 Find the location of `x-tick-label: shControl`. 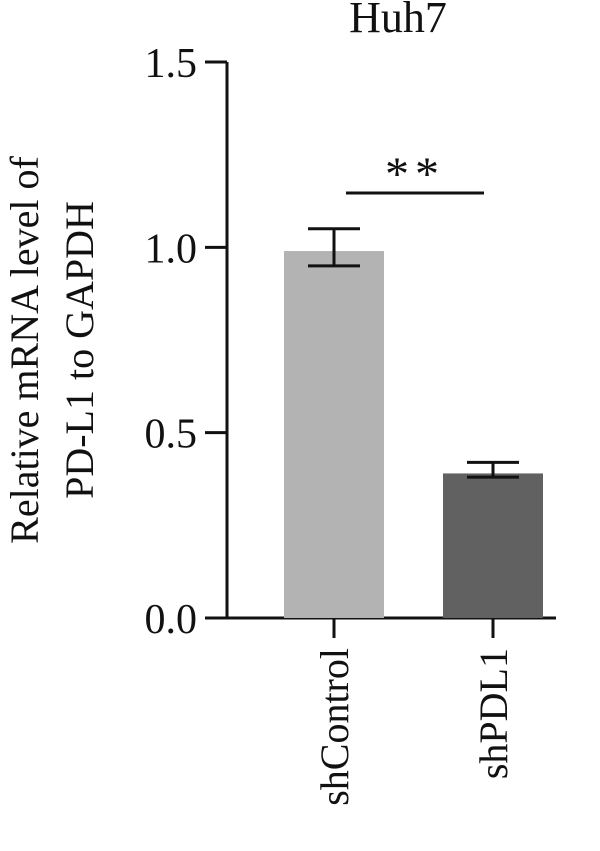

x-tick-label: shControl is located at coordinates (334, 727).